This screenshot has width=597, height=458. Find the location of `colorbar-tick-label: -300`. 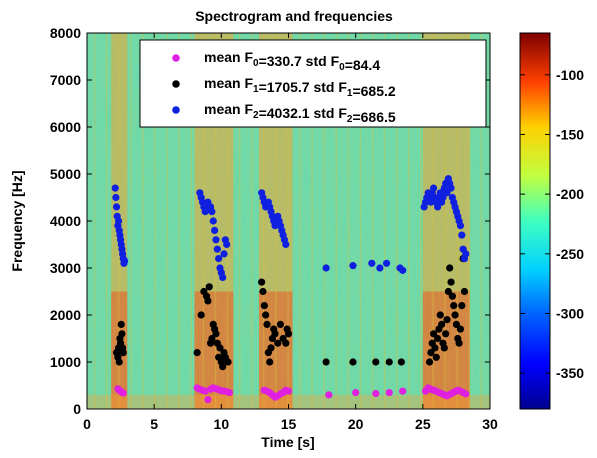

colorbar-tick-label: -300 is located at coordinates (570, 314).